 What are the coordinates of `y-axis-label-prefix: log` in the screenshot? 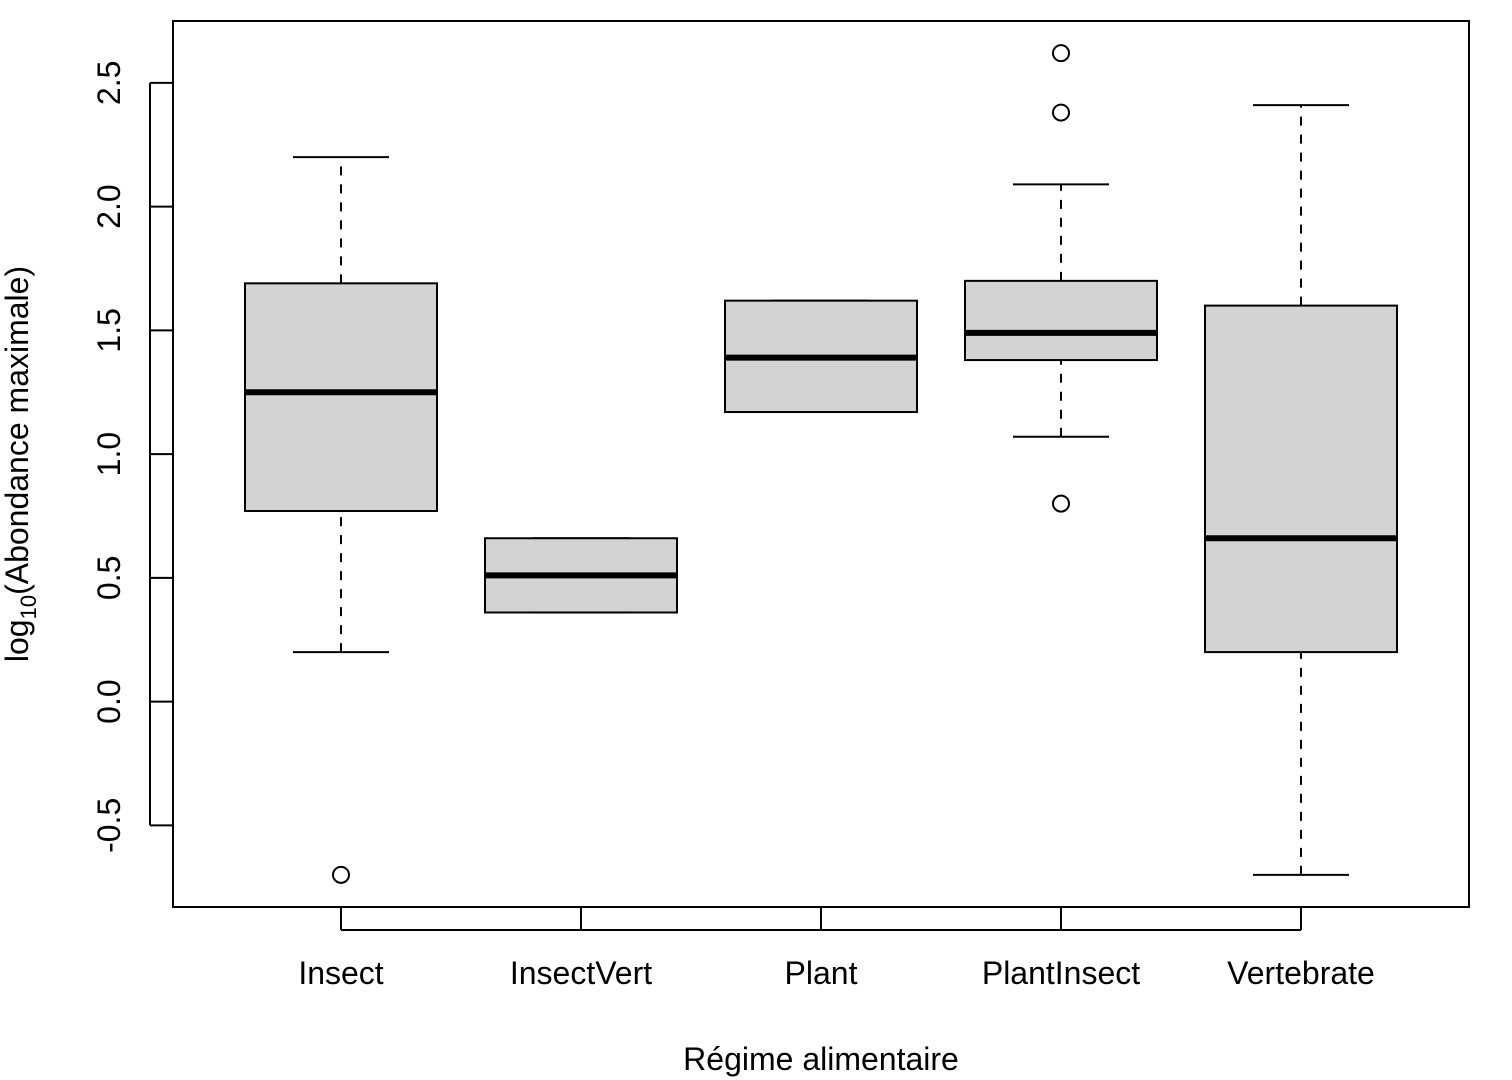 It's located at (17, 640).